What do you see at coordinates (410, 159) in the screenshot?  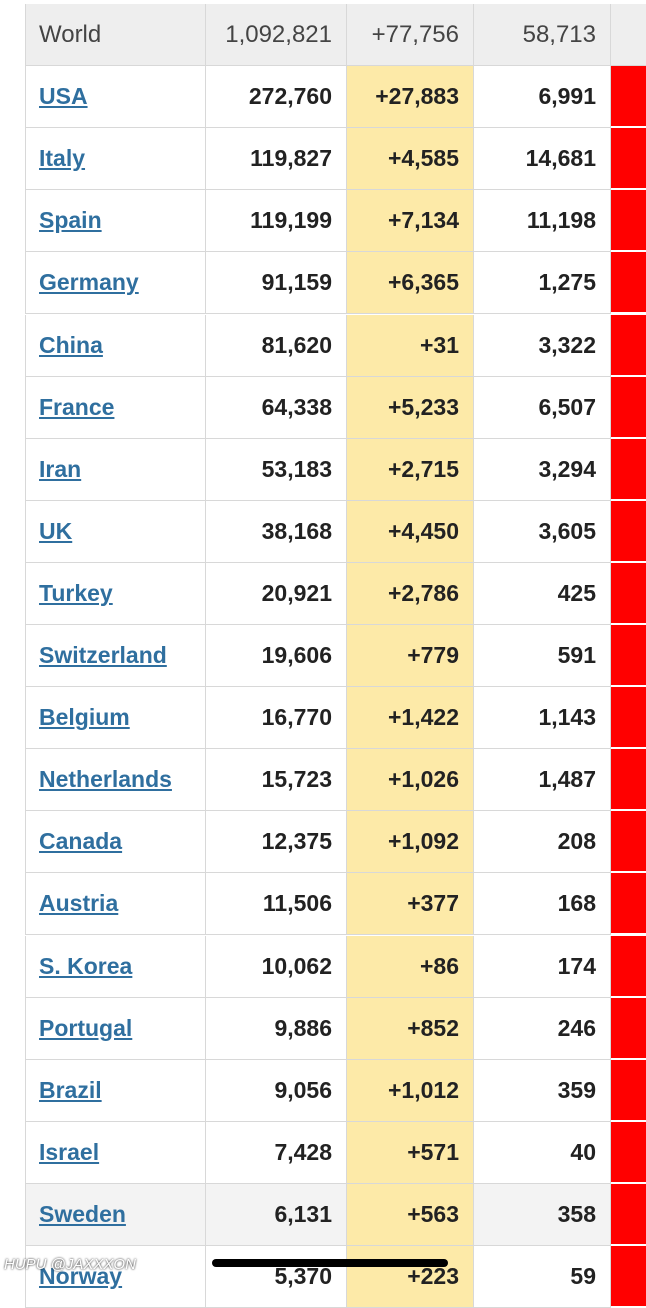 I see `new-cases-cell: +4,585` at bounding box center [410, 159].